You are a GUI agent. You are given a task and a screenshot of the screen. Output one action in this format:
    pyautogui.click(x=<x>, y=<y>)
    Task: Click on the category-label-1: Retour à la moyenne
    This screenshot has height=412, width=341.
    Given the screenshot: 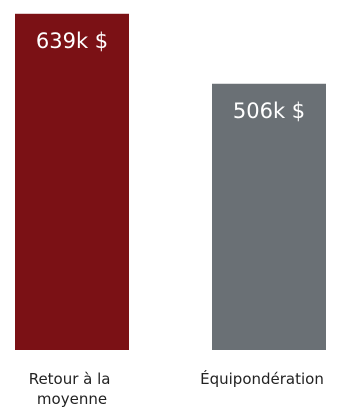 What is the action you would take?
    pyautogui.click(x=72, y=389)
    